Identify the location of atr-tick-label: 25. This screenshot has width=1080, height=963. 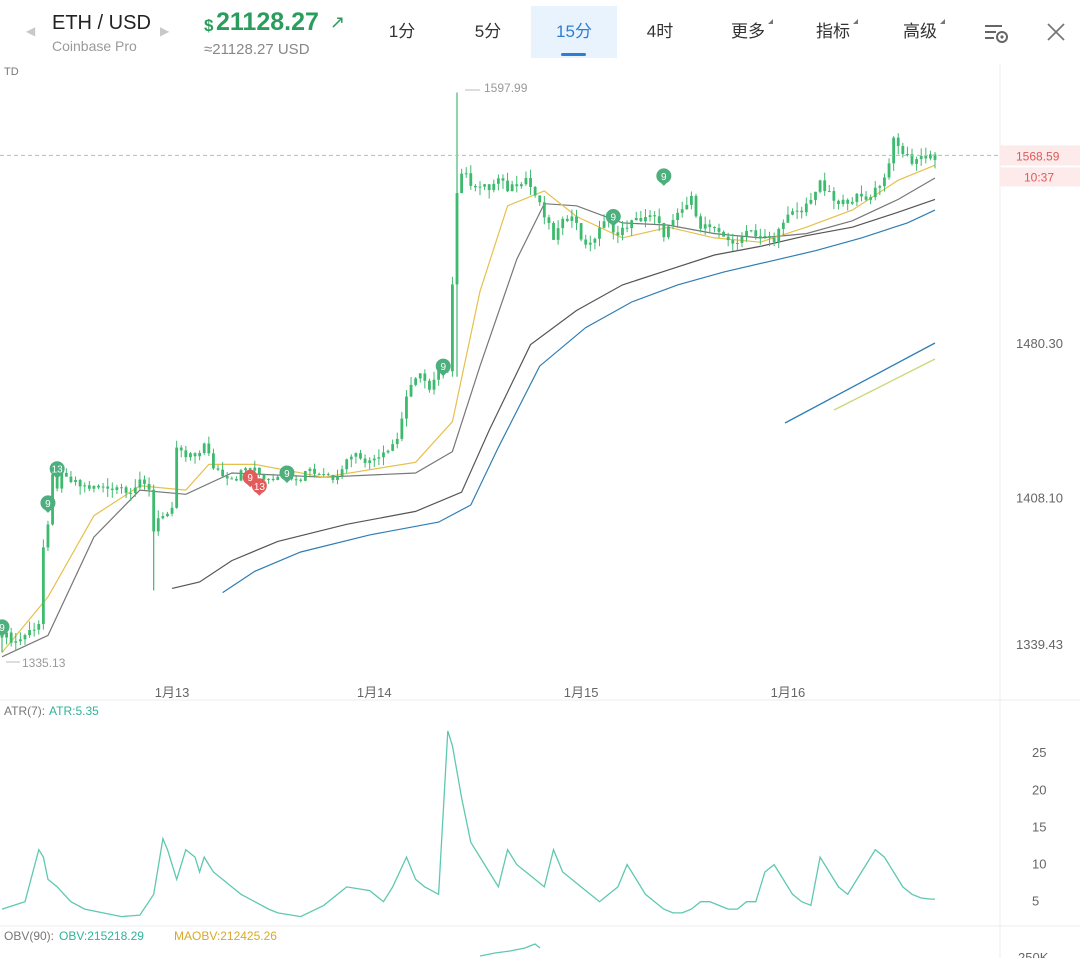
(1039, 752).